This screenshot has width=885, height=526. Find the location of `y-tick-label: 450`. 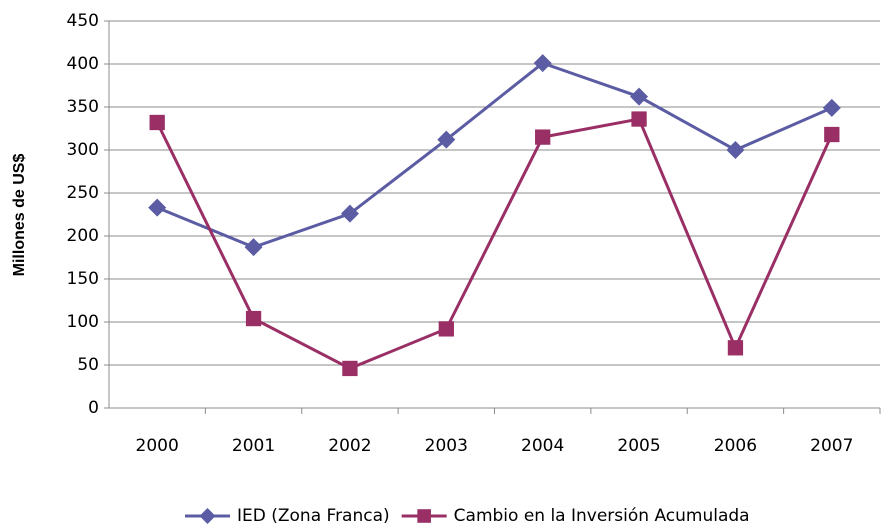

y-tick-label: 450 is located at coordinates (83, 21).